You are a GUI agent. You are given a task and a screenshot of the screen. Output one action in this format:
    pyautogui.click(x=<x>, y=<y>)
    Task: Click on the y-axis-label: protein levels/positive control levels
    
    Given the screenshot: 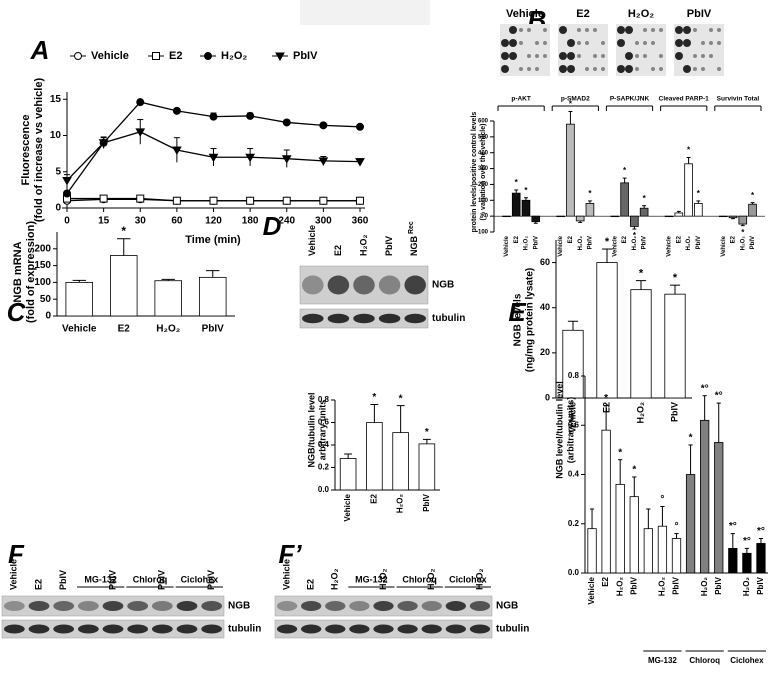 What is the action you would take?
    pyautogui.click(x=474, y=172)
    